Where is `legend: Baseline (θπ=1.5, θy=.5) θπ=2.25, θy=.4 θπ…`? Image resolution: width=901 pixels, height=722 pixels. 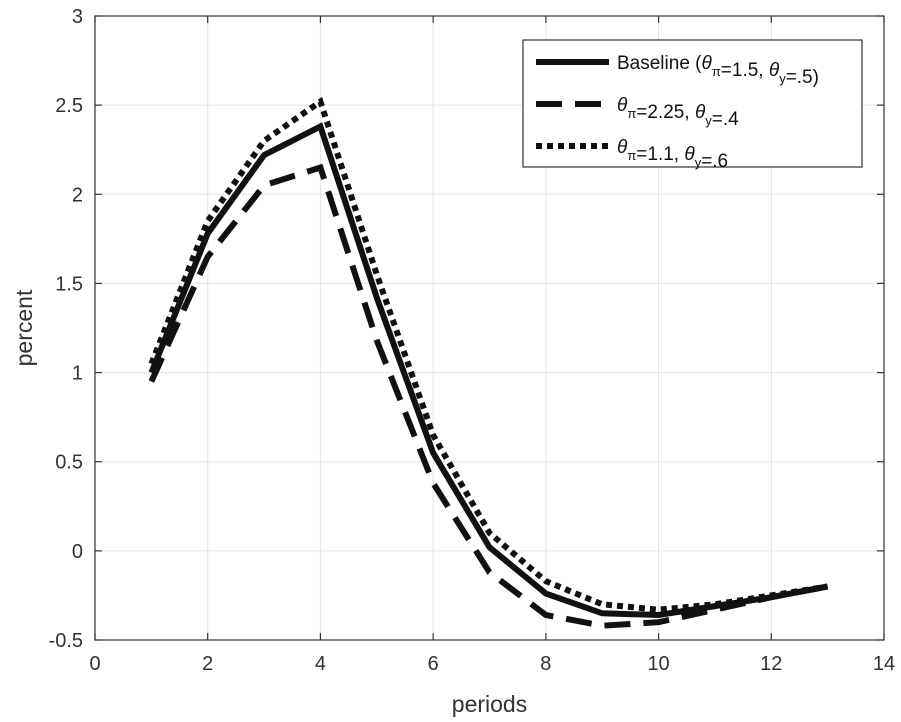 legend: Baseline (θπ=1.5, θy=.5) θπ=2.25, θy=.4 θπ… is located at coordinates (692, 105).